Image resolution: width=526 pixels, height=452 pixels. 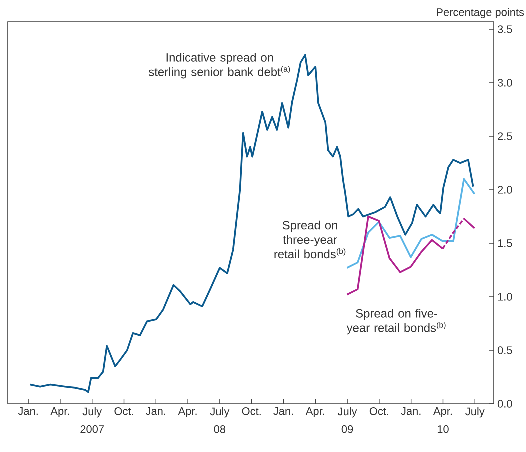 I want to click on line-series, so click(x=411, y=224).